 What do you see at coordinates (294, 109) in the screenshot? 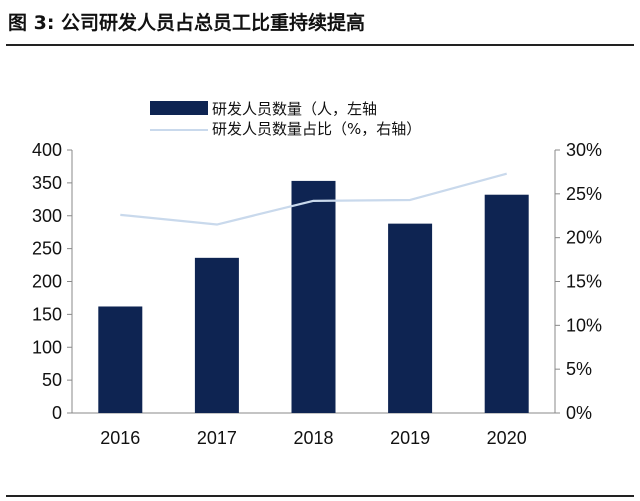
I see `legend-bar-label: 研发人员数量（人，左轴` at bounding box center [294, 109].